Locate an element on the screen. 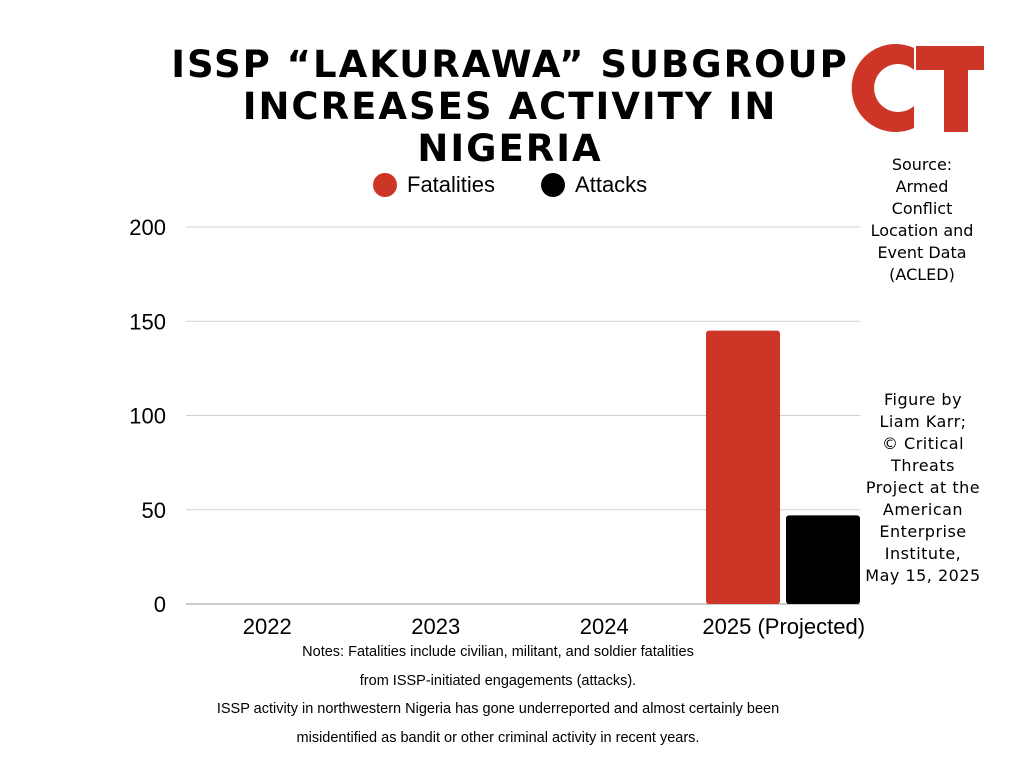  legend-swatch-attacks is located at coordinates (553, 185).